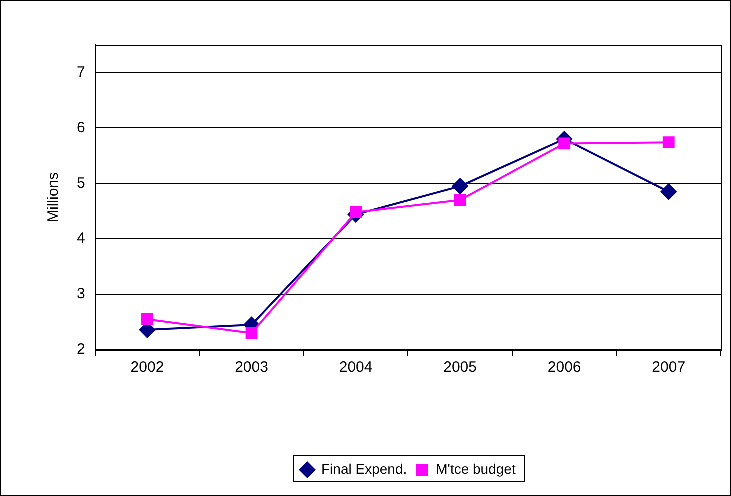  I want to click on x-tick-label: 2004, so click(356, 367).